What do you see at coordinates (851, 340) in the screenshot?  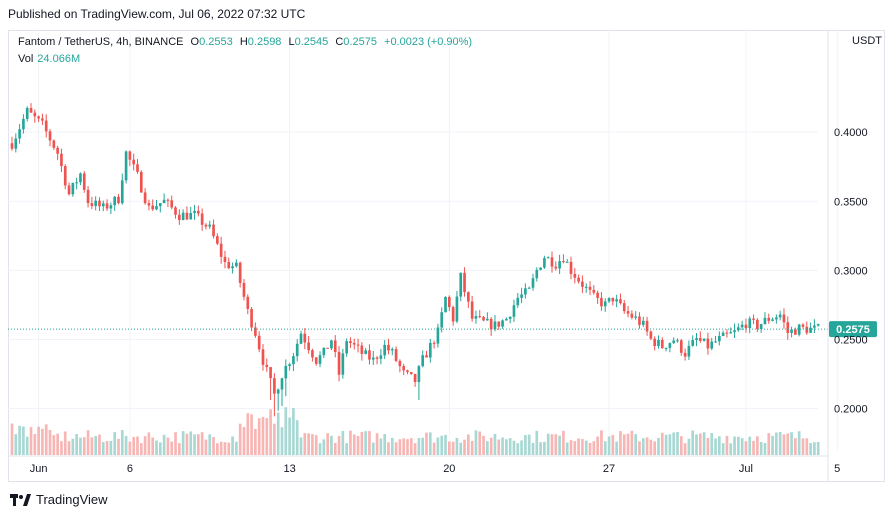 I see `price-tick-label: 0.2500` at bounding box center [851, 340].